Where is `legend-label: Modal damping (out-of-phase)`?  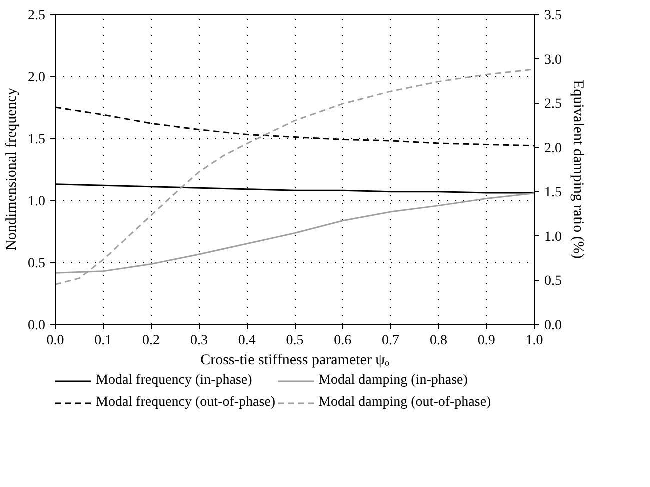
legend-label: Modal damping (out-of-phase) is located at coordinates (405, 403).